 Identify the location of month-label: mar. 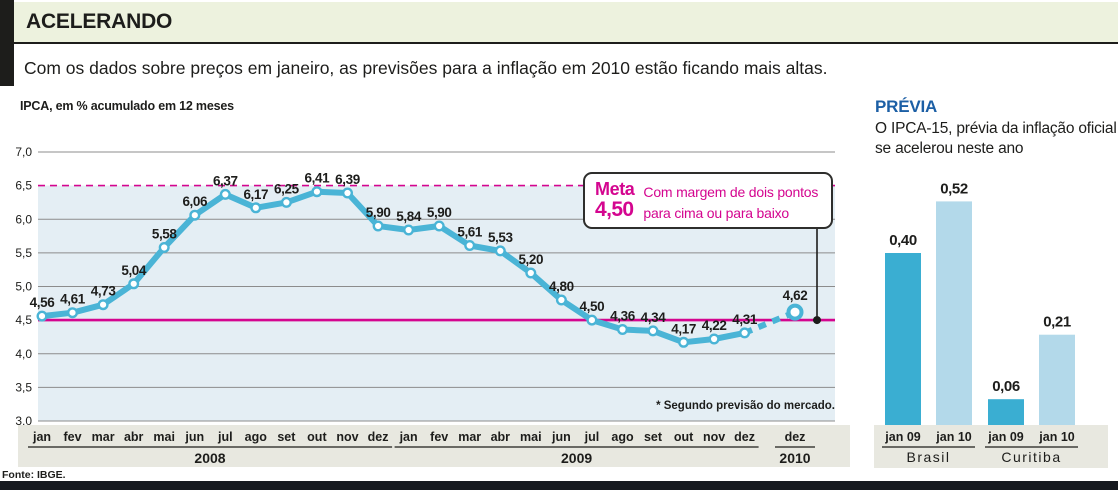
(469, 437).